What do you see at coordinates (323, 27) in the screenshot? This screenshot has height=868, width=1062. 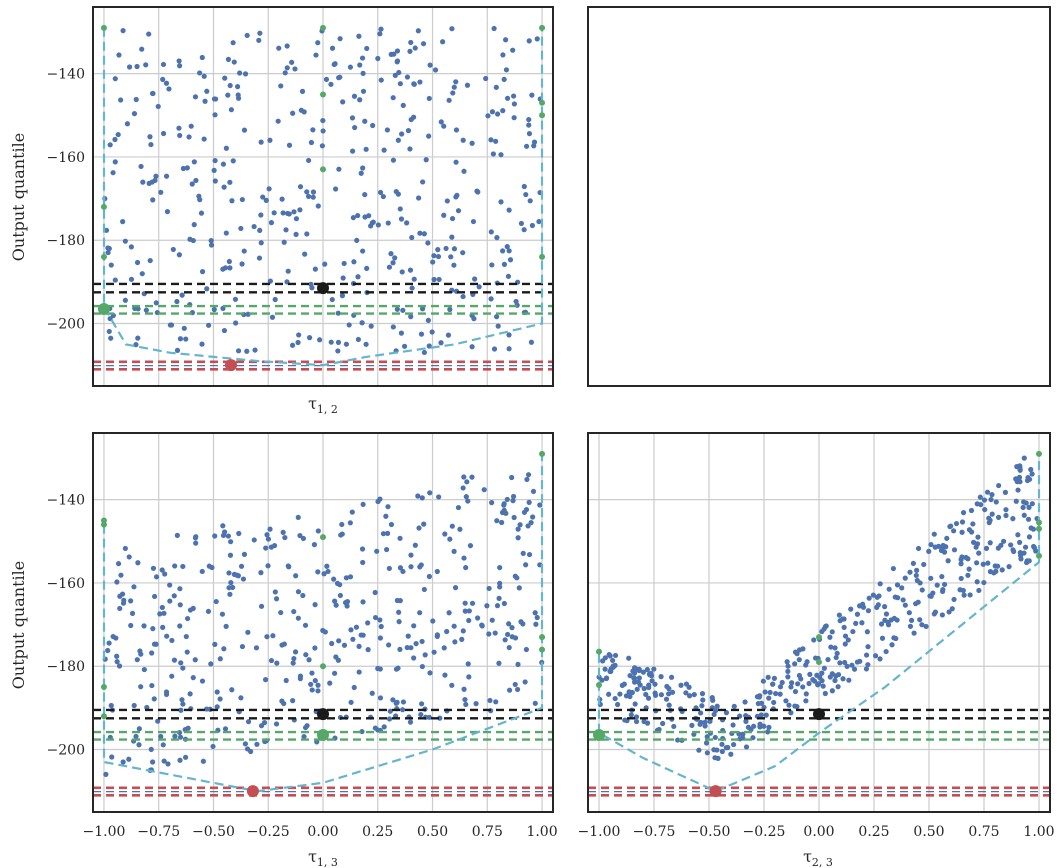 I see `green-point` at bounding box center [323, 27].